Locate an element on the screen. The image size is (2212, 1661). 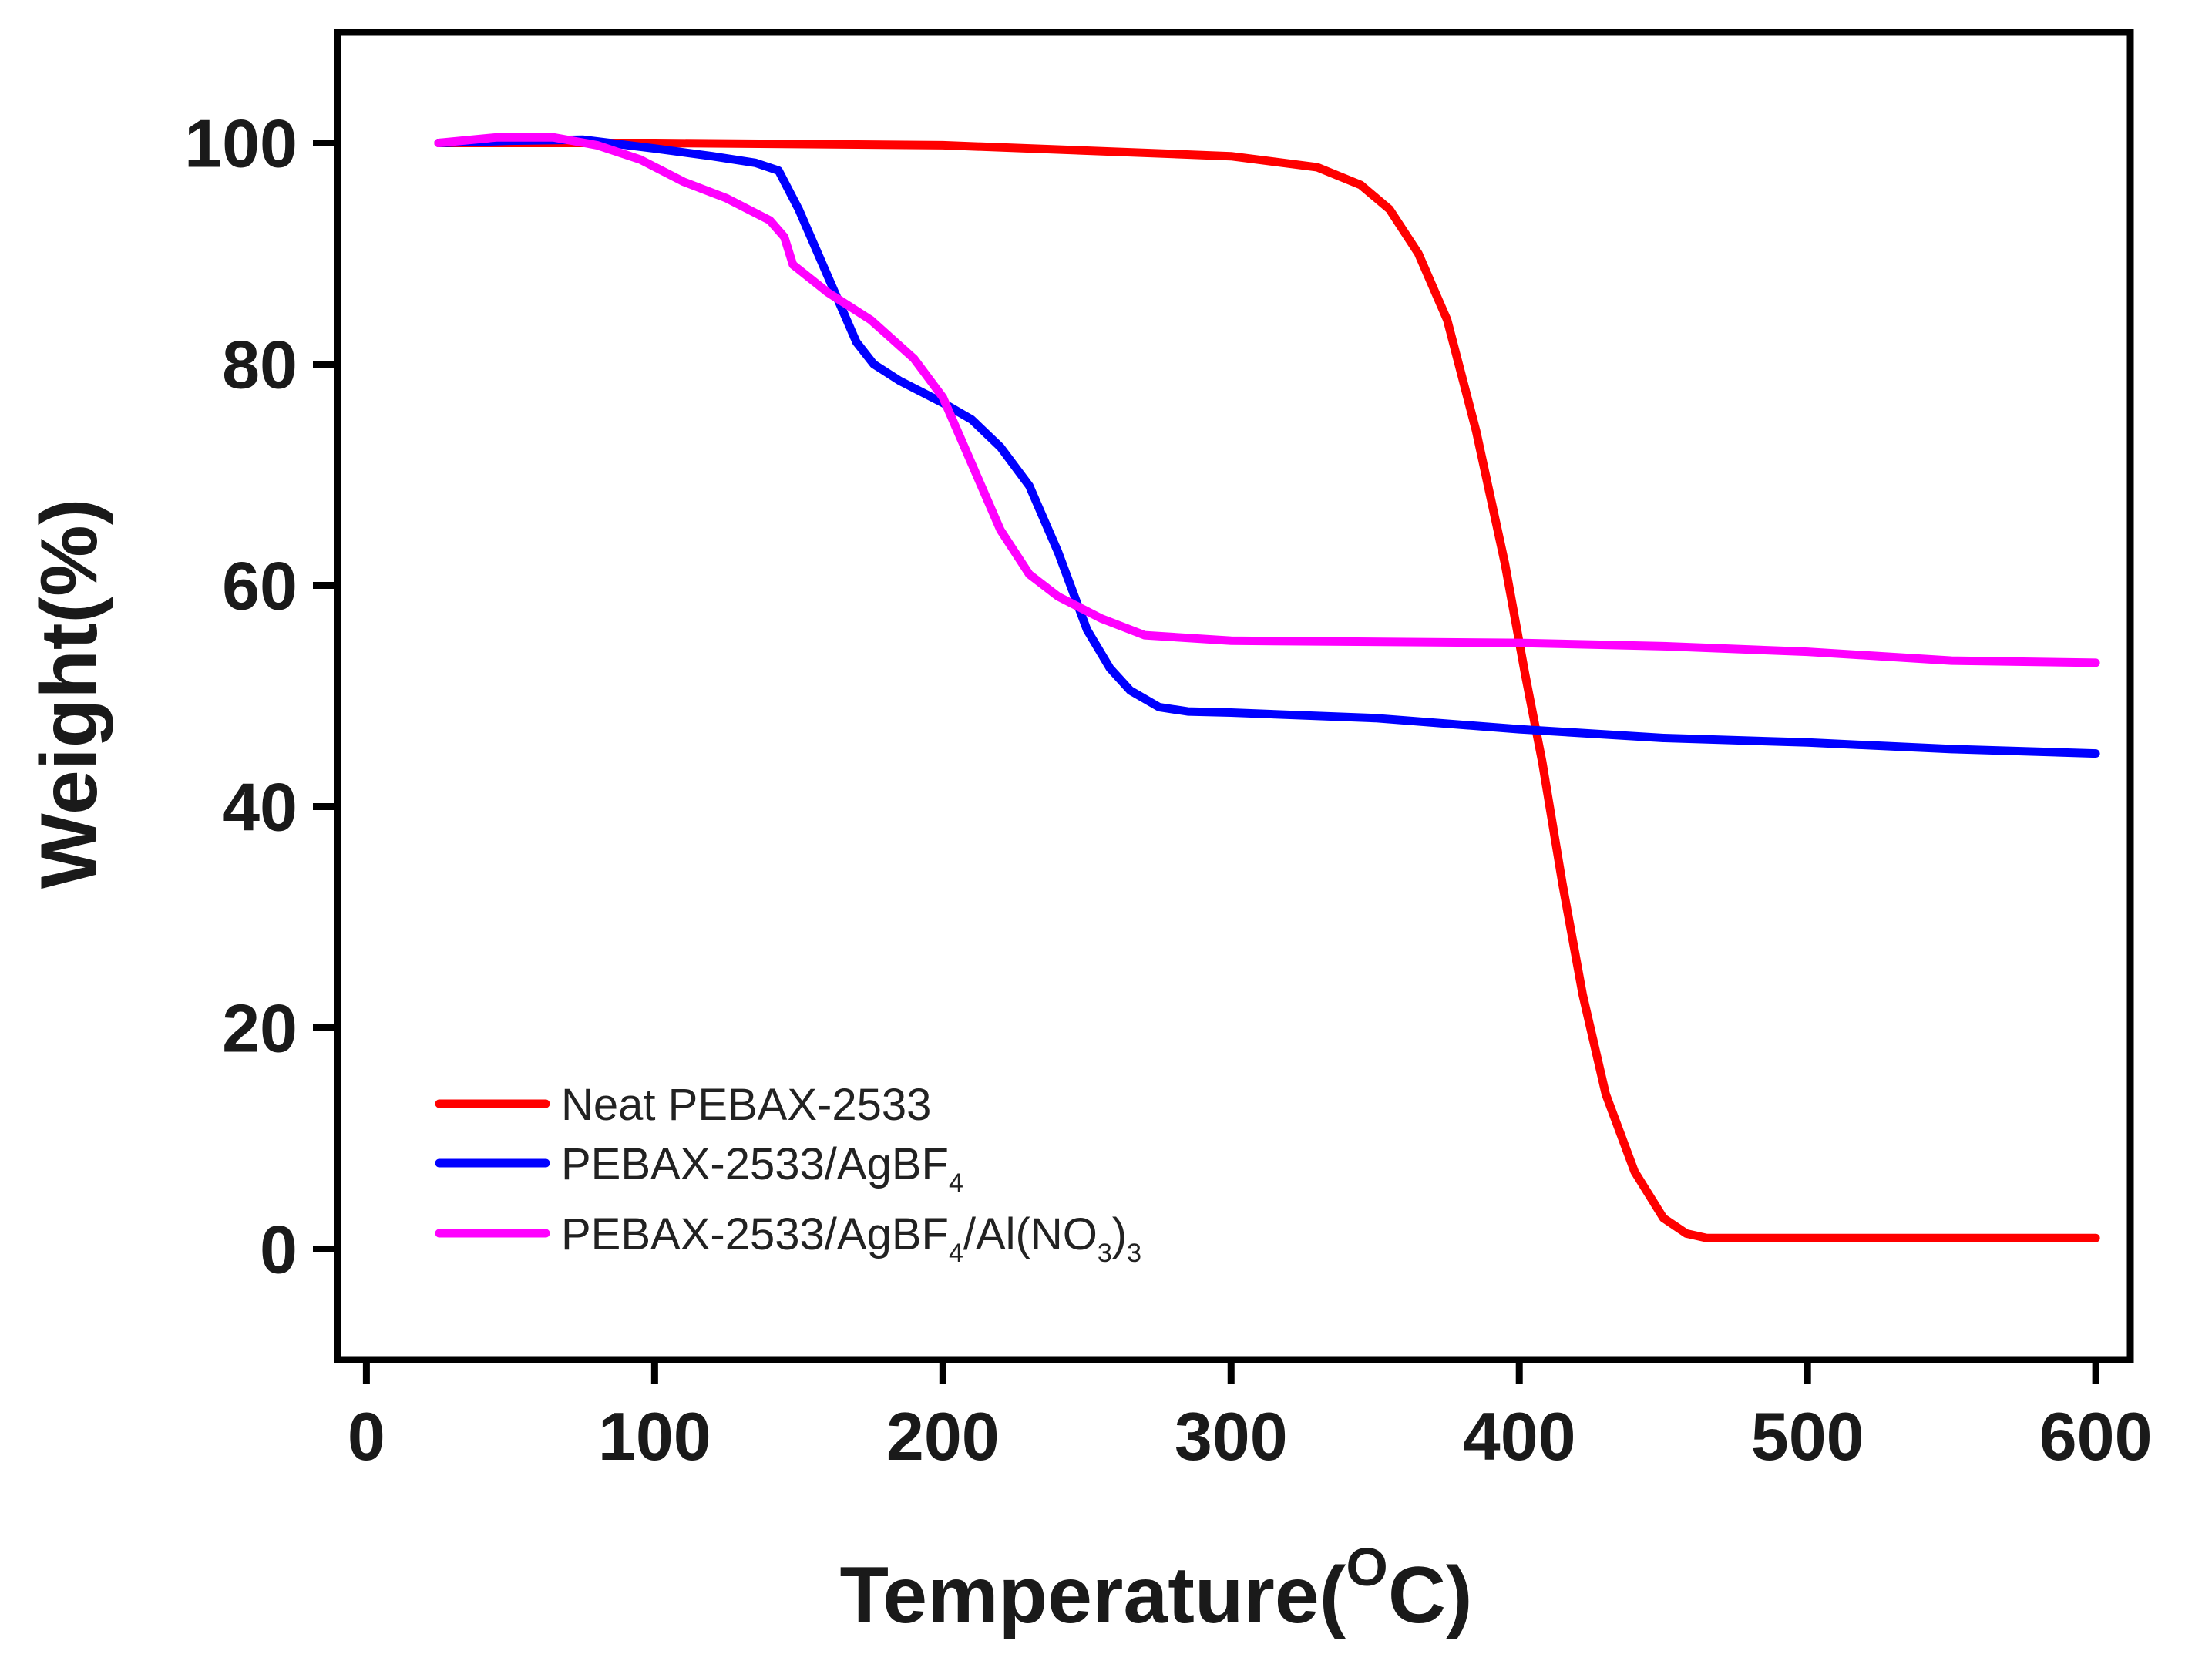
x-axis-label-unit: C is located at coordinates (1417, 1595).